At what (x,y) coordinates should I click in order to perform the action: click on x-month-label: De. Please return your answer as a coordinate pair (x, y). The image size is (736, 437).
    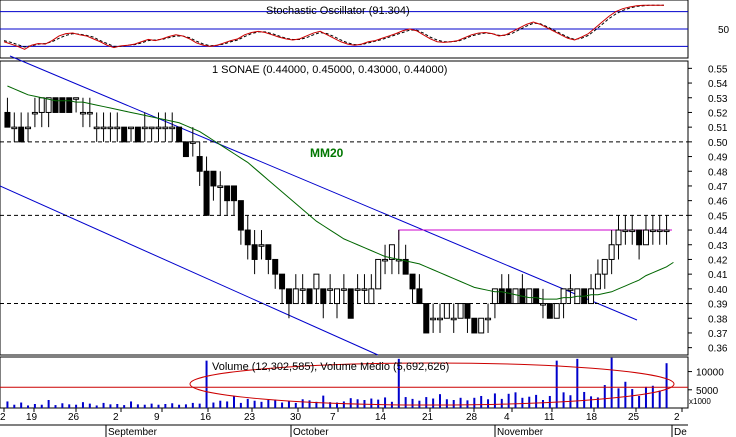
    Looking at the image, I should click on (680, 432).